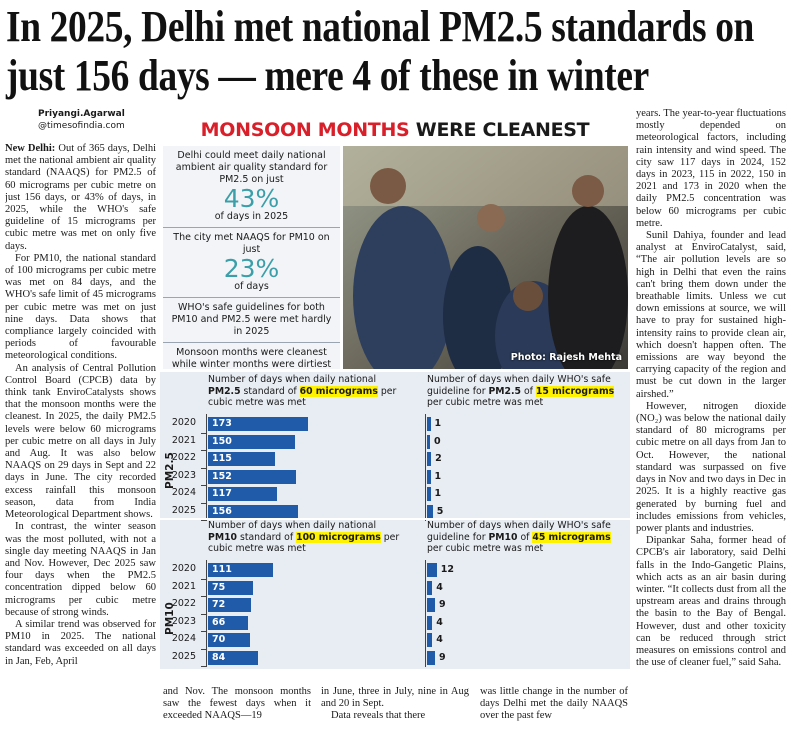 The image size is (789, 729). Describe the element at coordinates (267, 537) in the screenshot. I see `chart-title-part: standard of` at that location.